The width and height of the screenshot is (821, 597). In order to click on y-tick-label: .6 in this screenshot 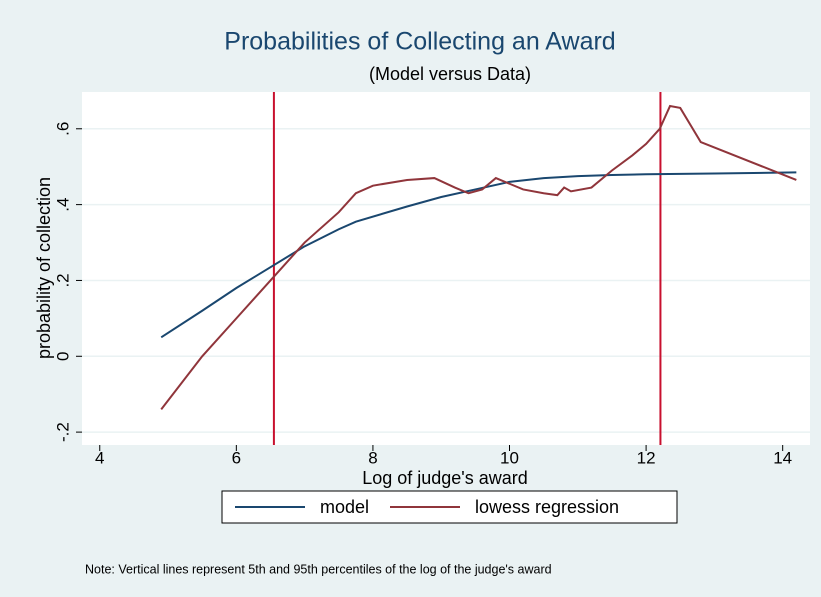, I will do `click(62, 129)`.